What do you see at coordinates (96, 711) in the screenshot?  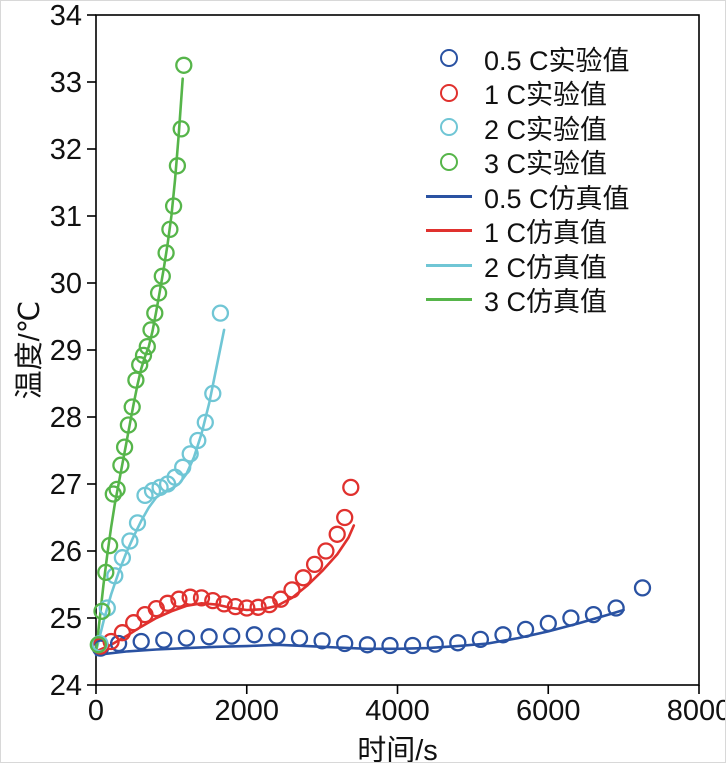 I see `x-tick-label: 0` at bounding box center [96, 711].